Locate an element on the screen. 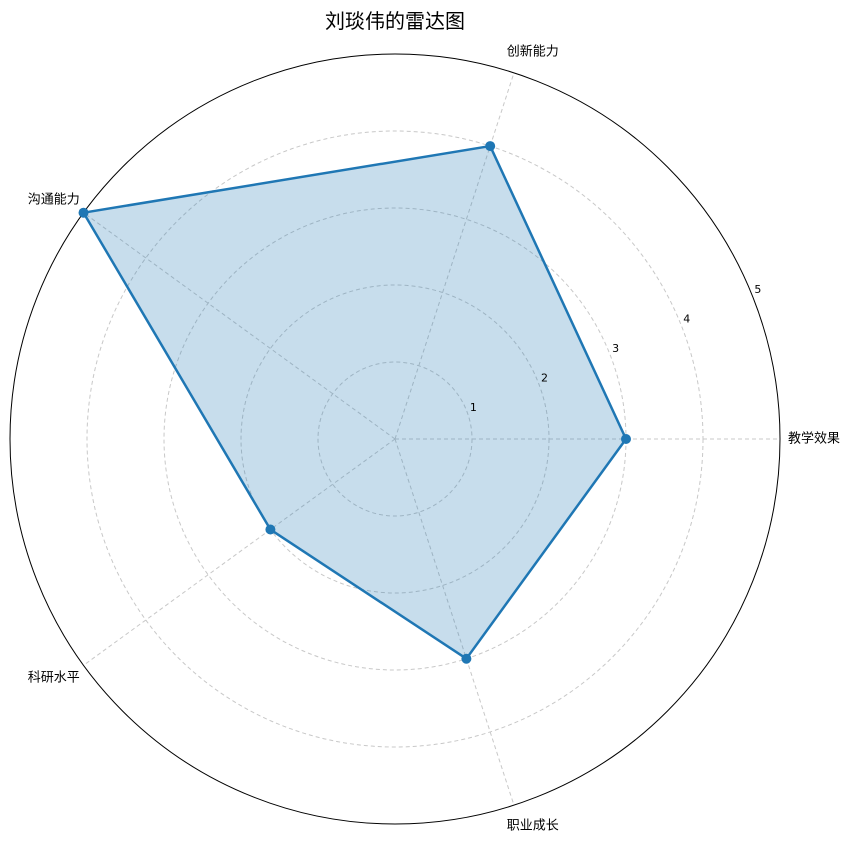 The image size is (846, 851). r-tick-label-1: 1 is located at coordinates (473, 407).